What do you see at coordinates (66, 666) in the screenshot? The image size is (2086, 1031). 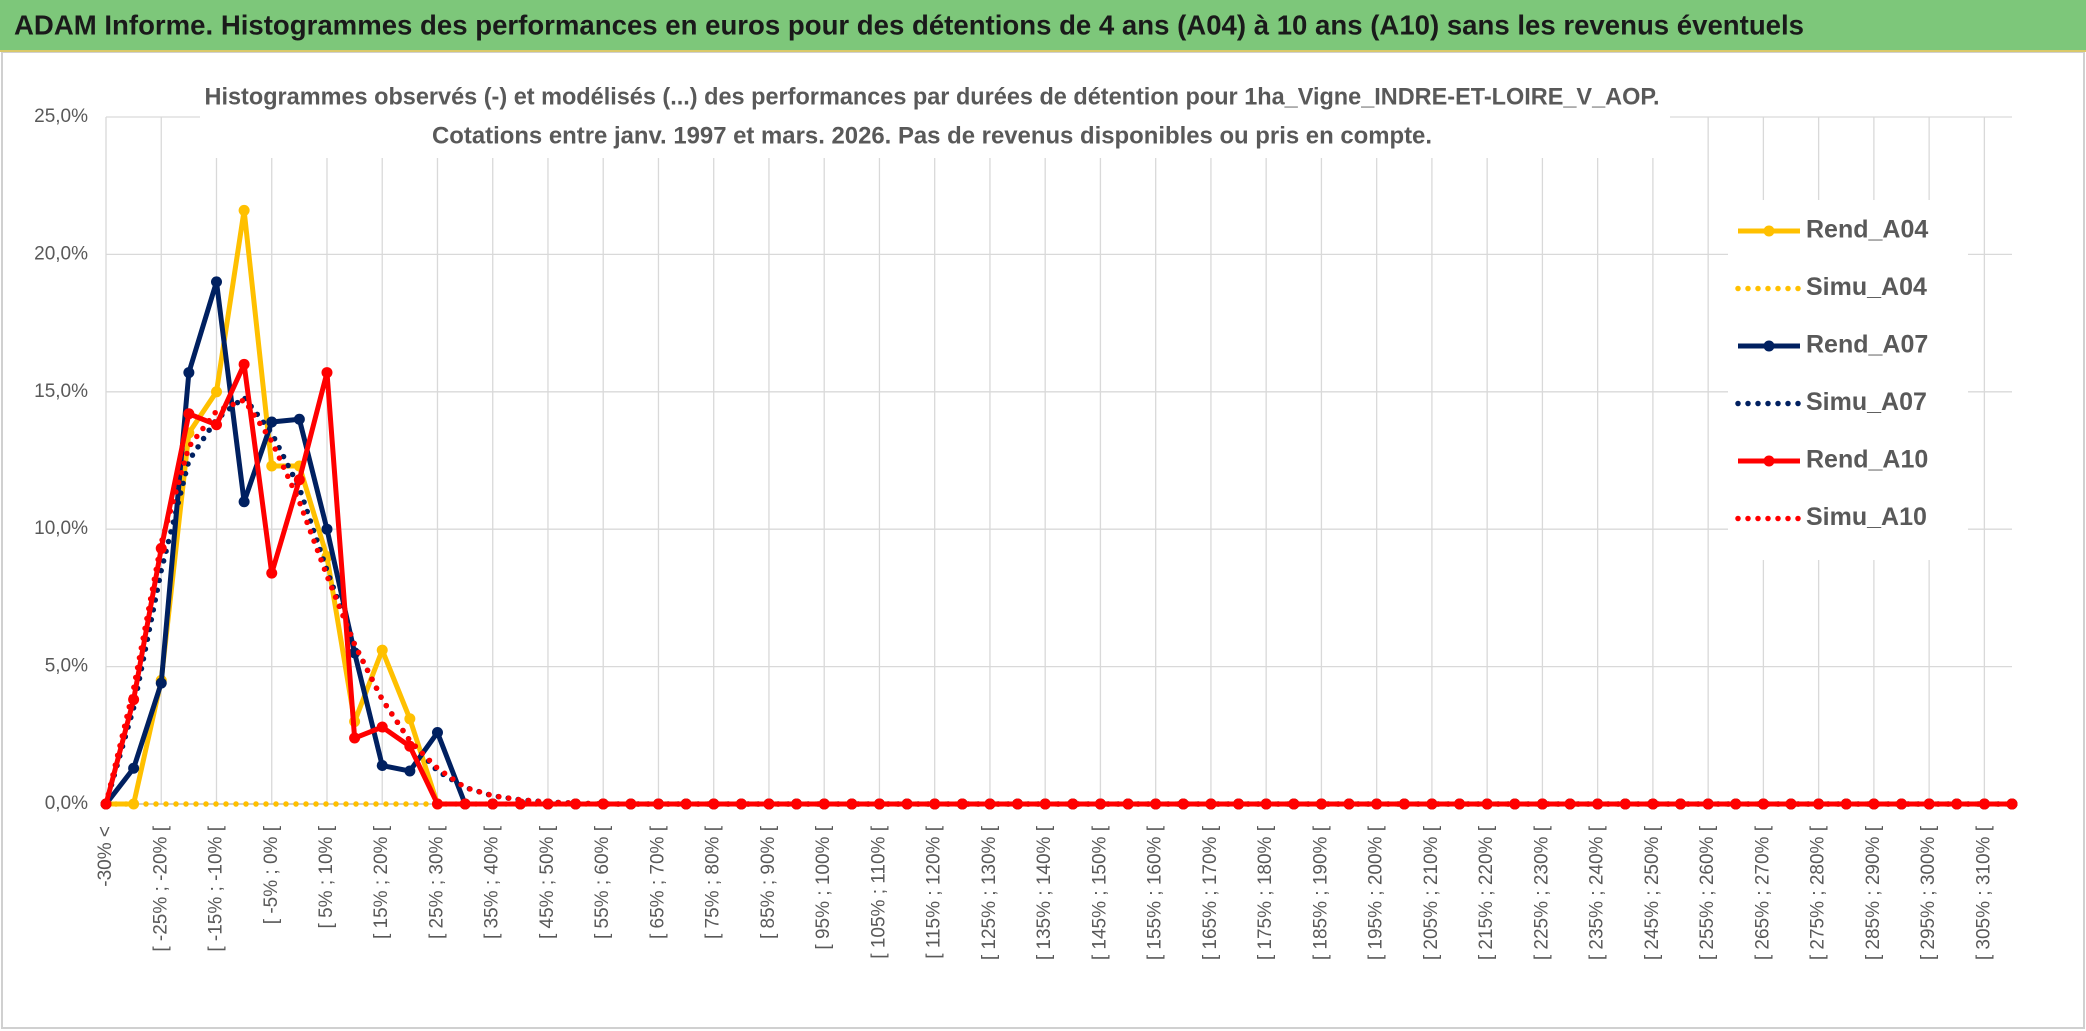 I see `y-tick-label: 5,0%` at bounding box center [66, 666].